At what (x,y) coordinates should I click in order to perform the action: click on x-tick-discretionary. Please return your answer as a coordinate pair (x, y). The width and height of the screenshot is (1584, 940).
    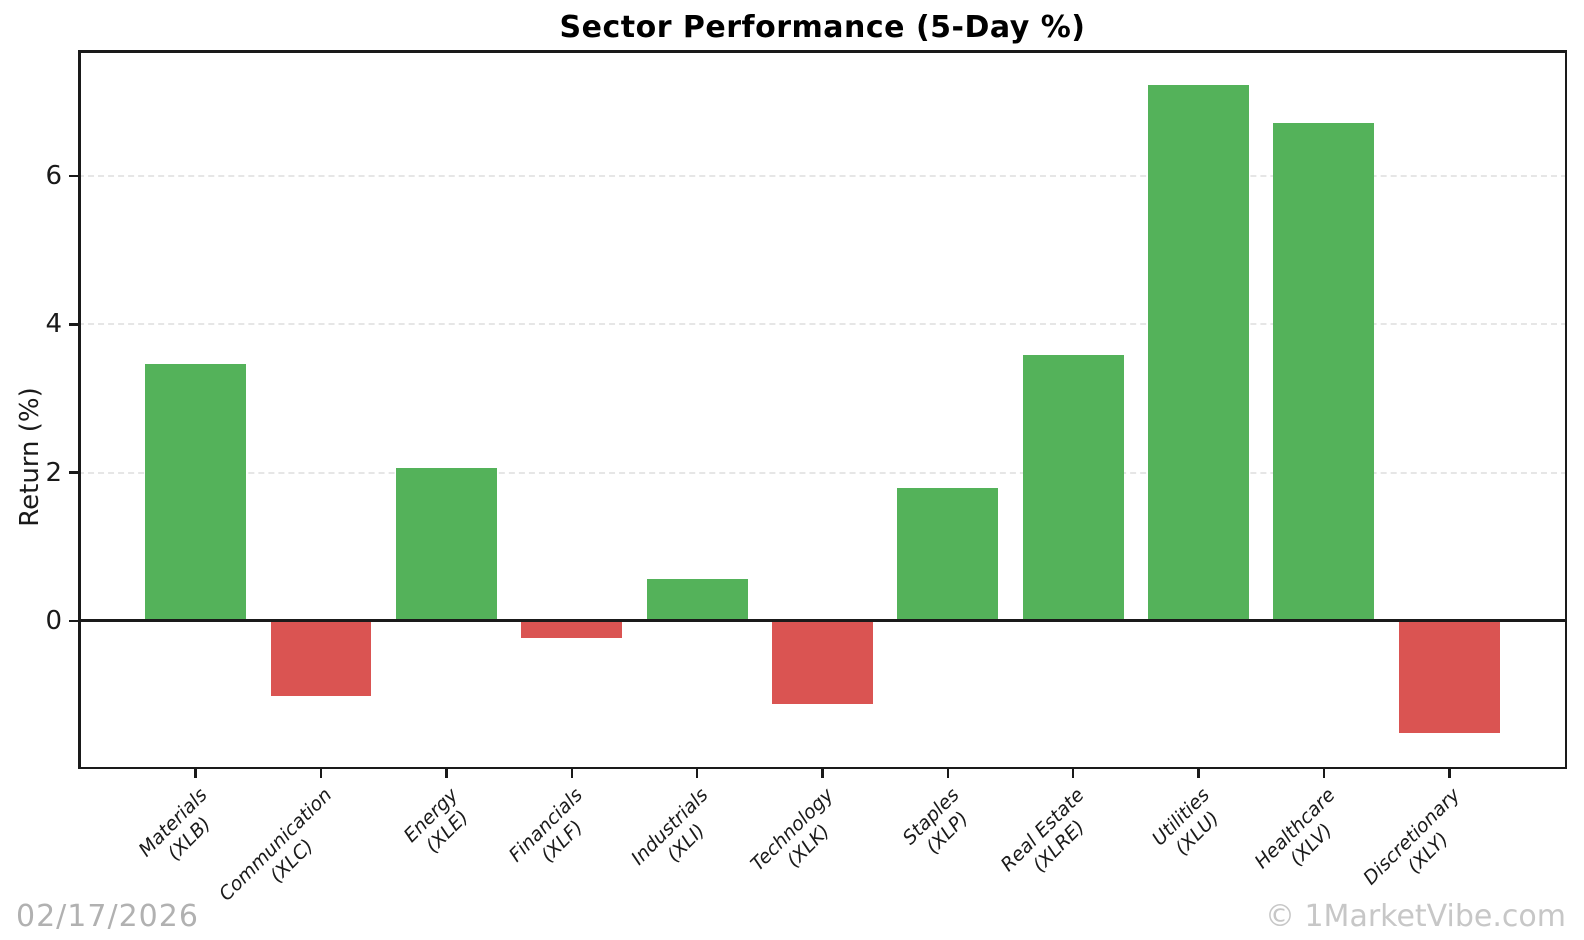
    Looking at the image, I should click on (1449, 773).